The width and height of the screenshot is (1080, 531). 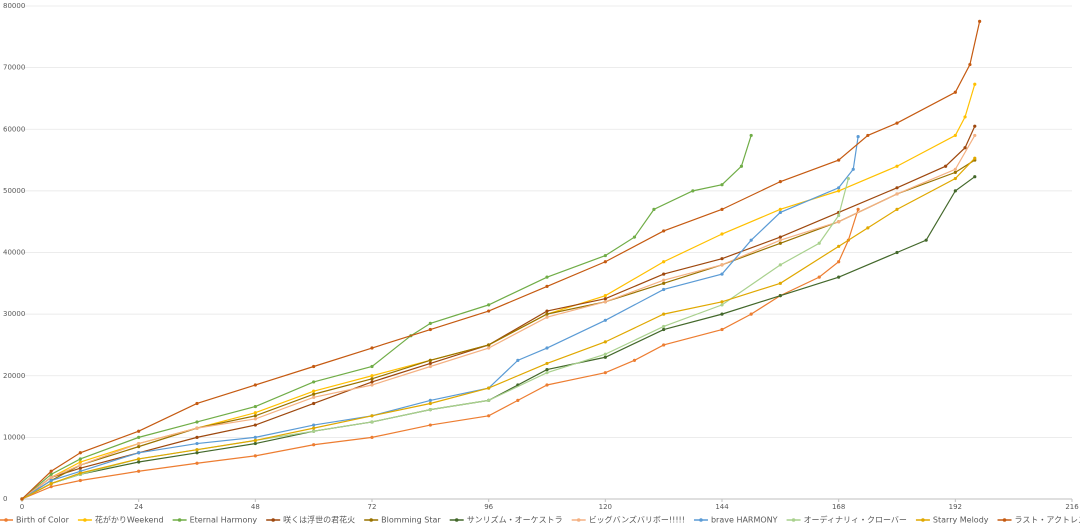 I want to click on x-tick-label: 0, so click(x=22, y=507).